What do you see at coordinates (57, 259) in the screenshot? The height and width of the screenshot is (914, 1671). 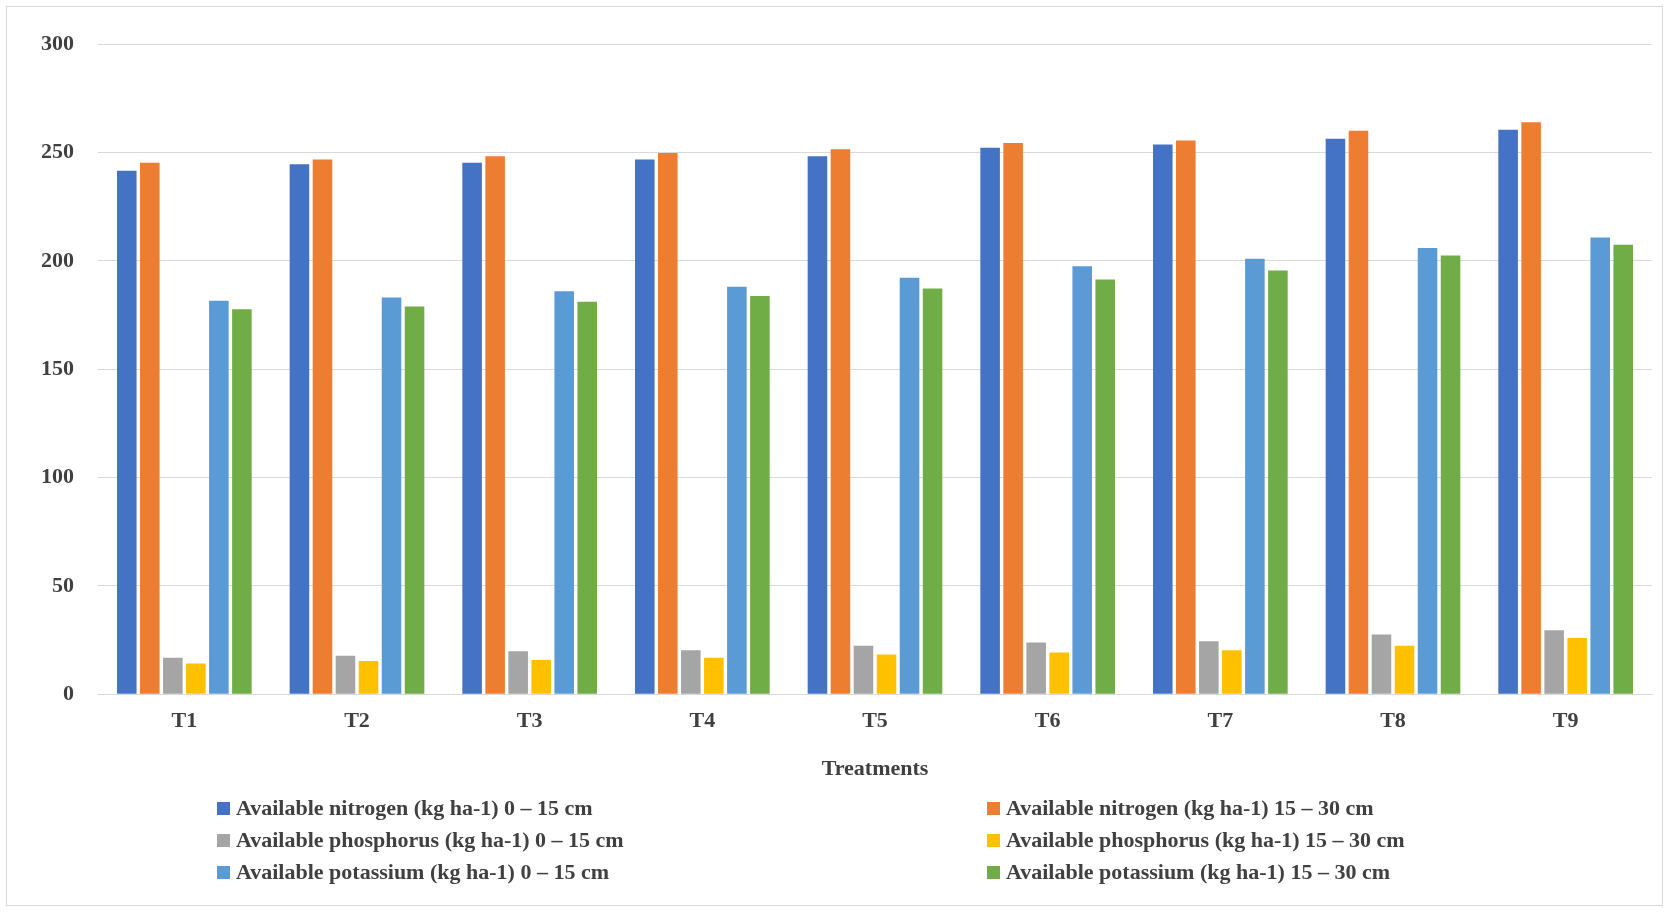 I see `y-tick-label: 200` at bounding box center [57, 259].